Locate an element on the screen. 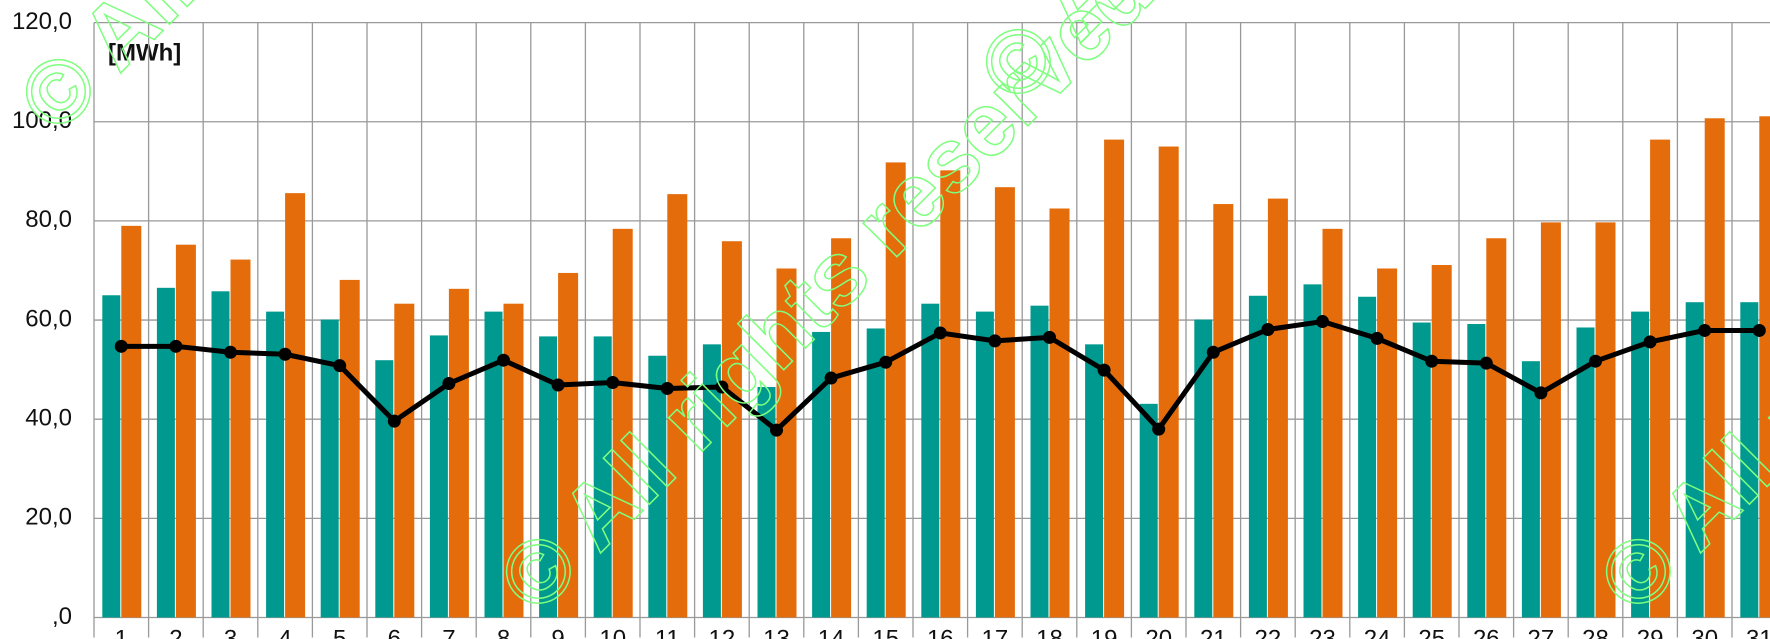 The width and height of the screenshot is (1770, 639). x-tick-label: 16 is located at coordinates (940, 632).